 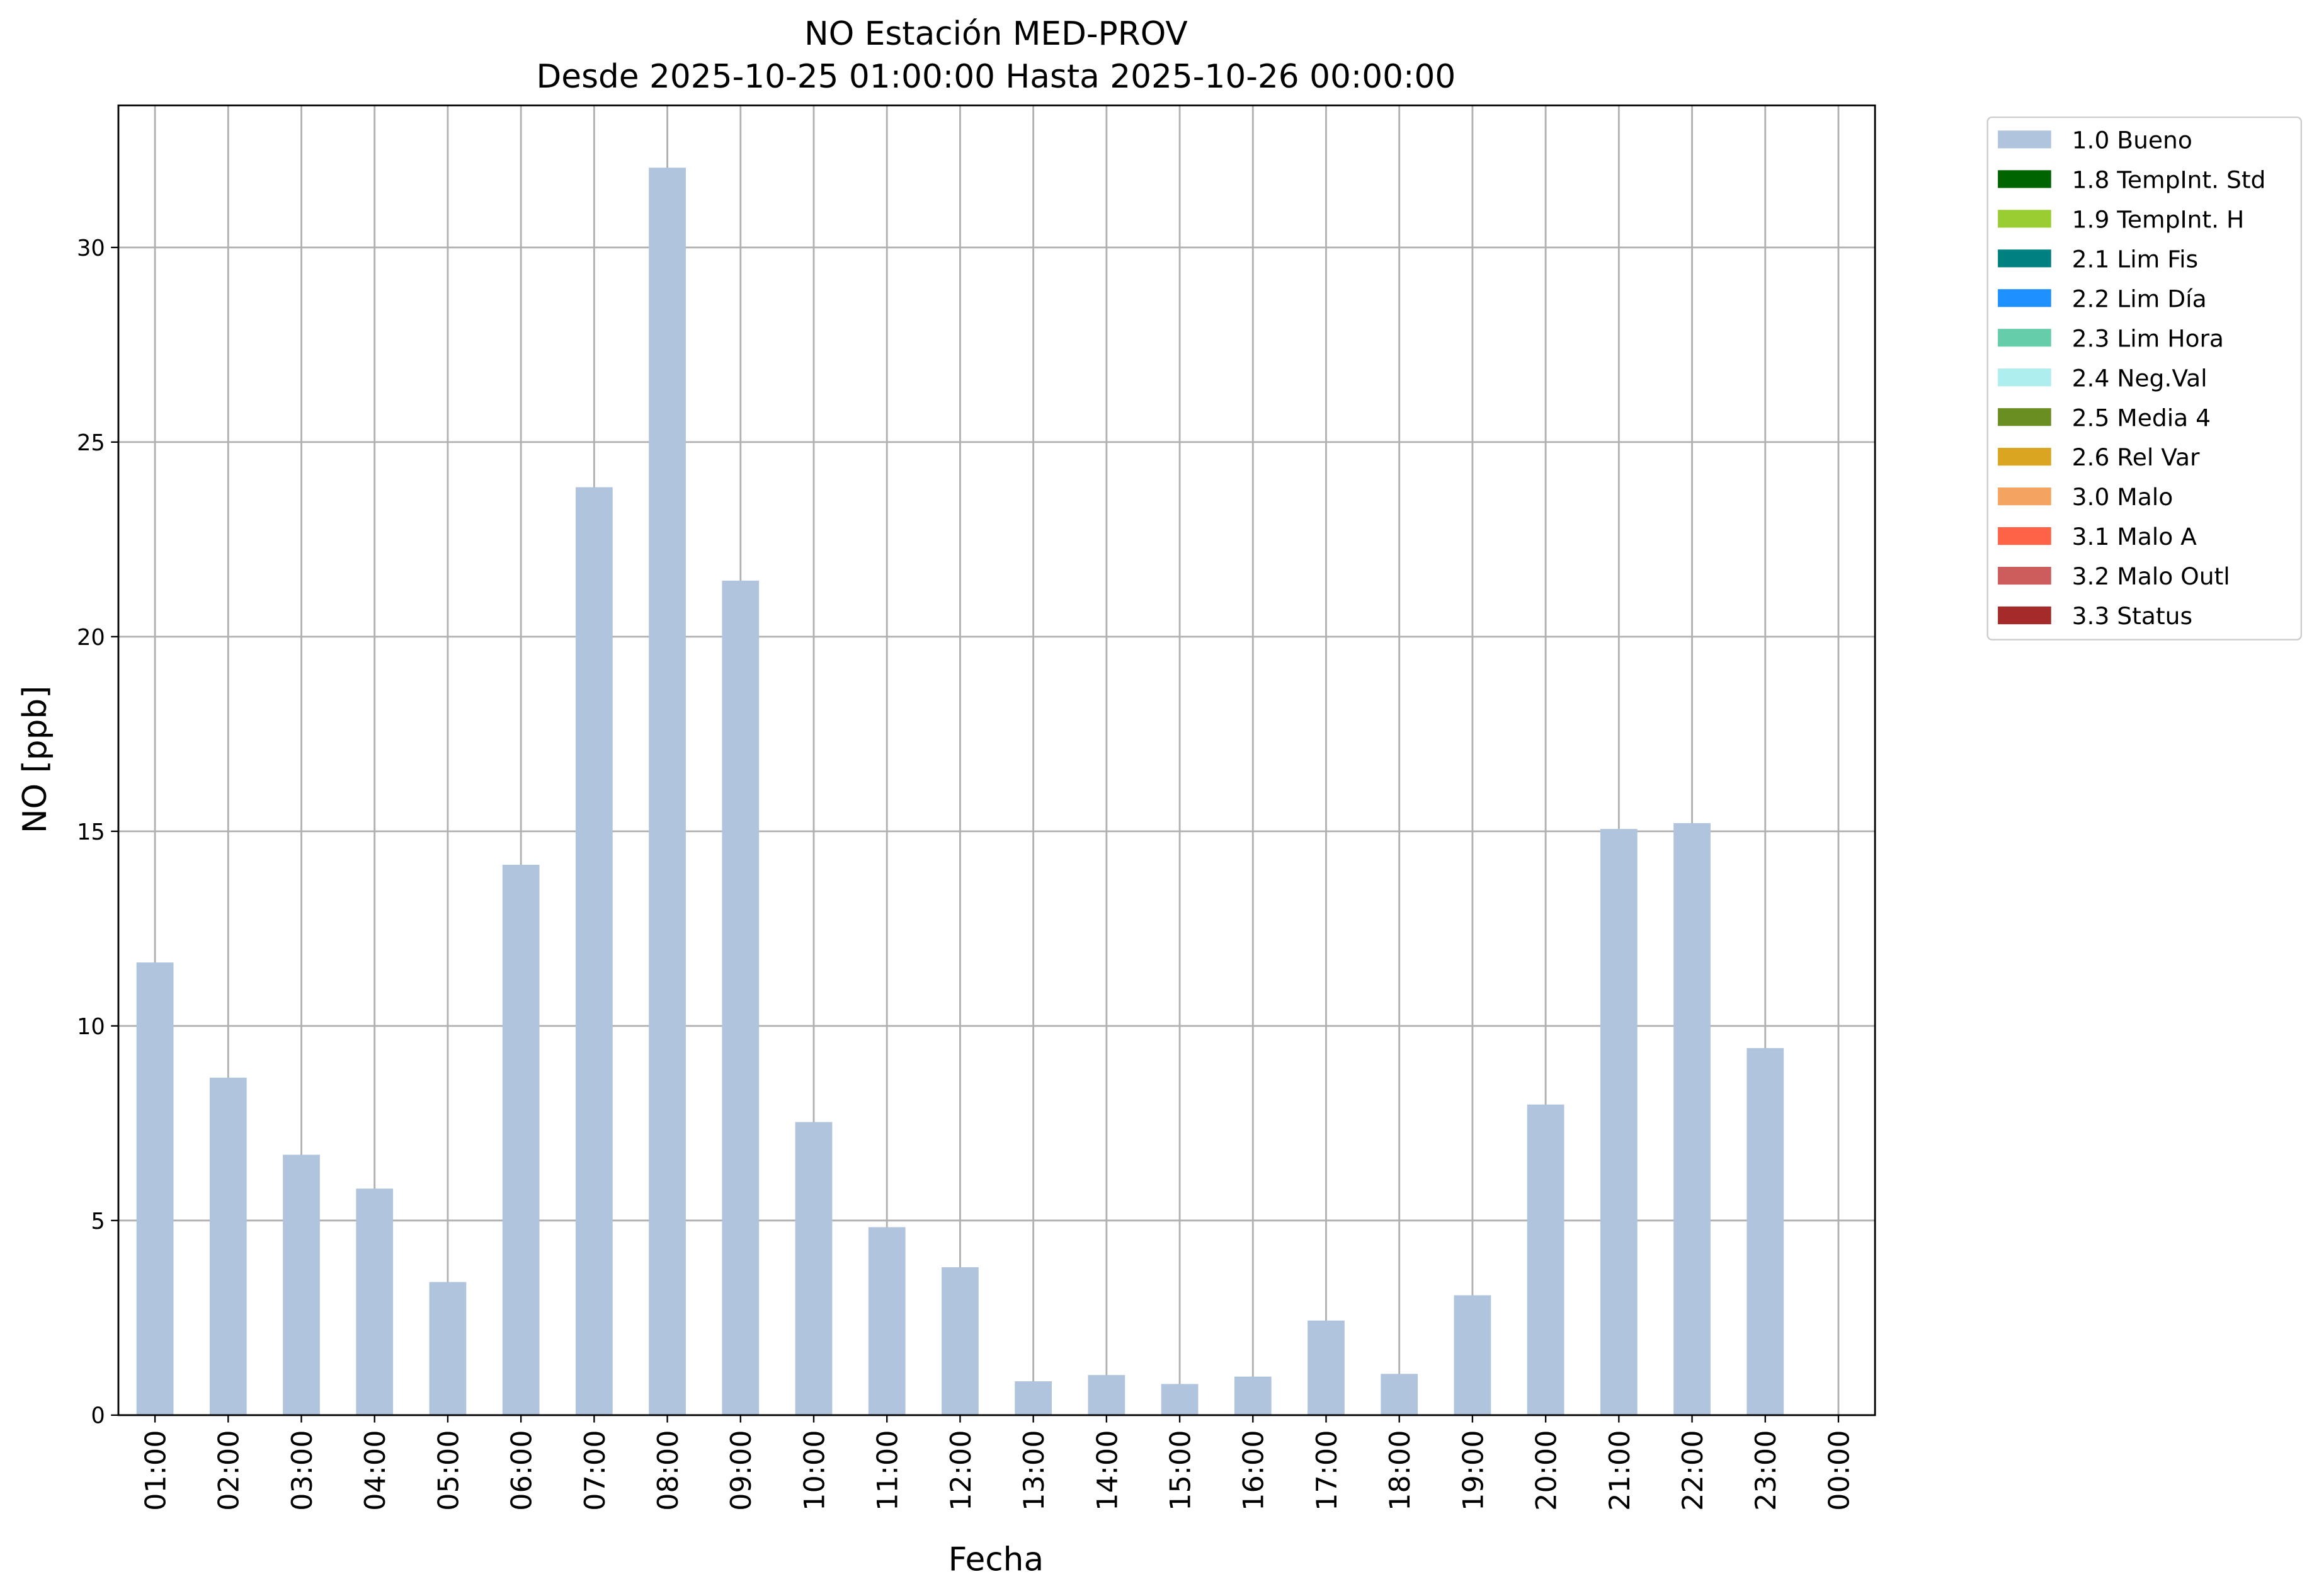 What do you see at coordinates (91, 443) in the screenshot?
I see `y-tick-label: 25` at bounding box center [91, 443].